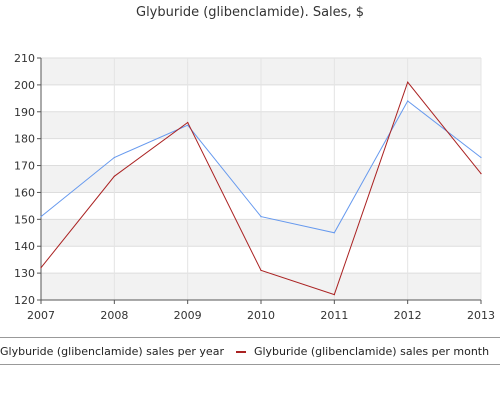  What do you see at coordinates (24, 219) in the screenshot?
I see `y-tick-label: 150` at bounding box center [24, 219].